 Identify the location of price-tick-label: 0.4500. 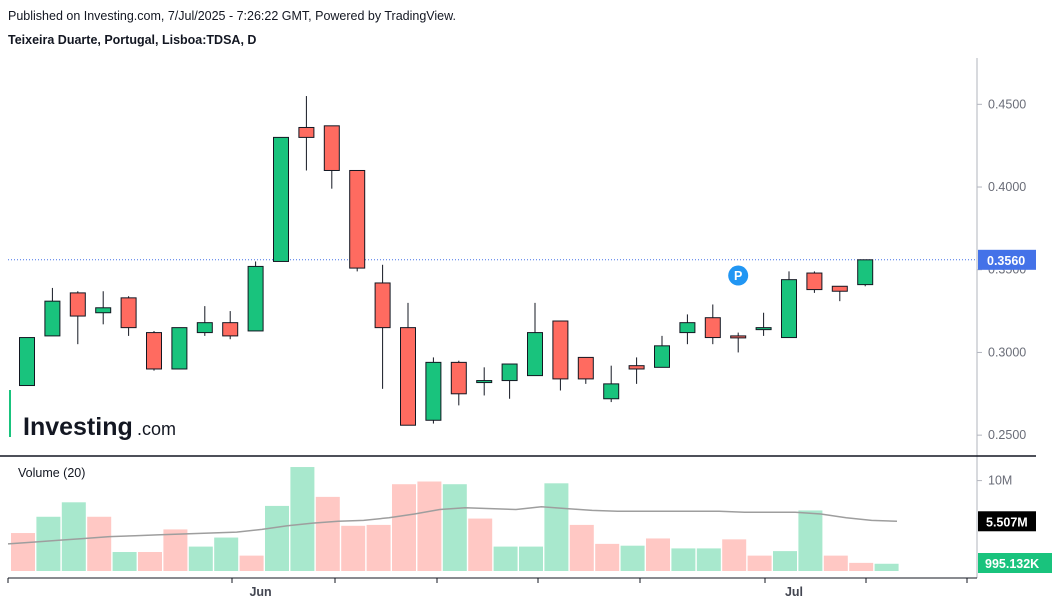
(1007, 104).